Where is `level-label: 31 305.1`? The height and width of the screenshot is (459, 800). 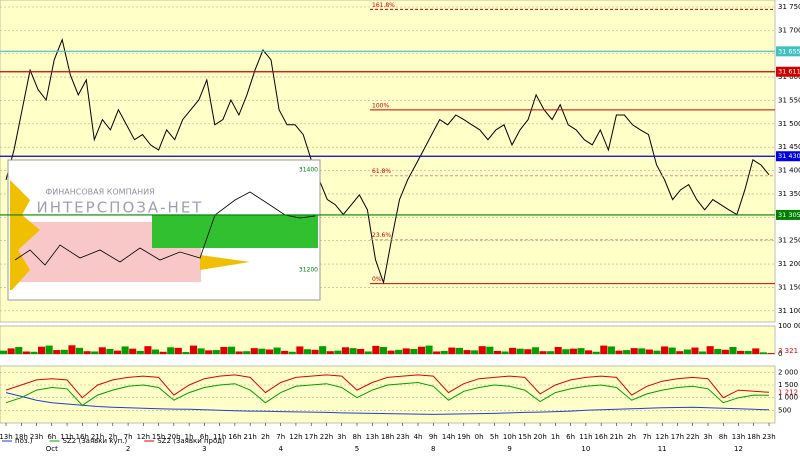 level-label: 31 305.1 is located at coordinates (789, 215).